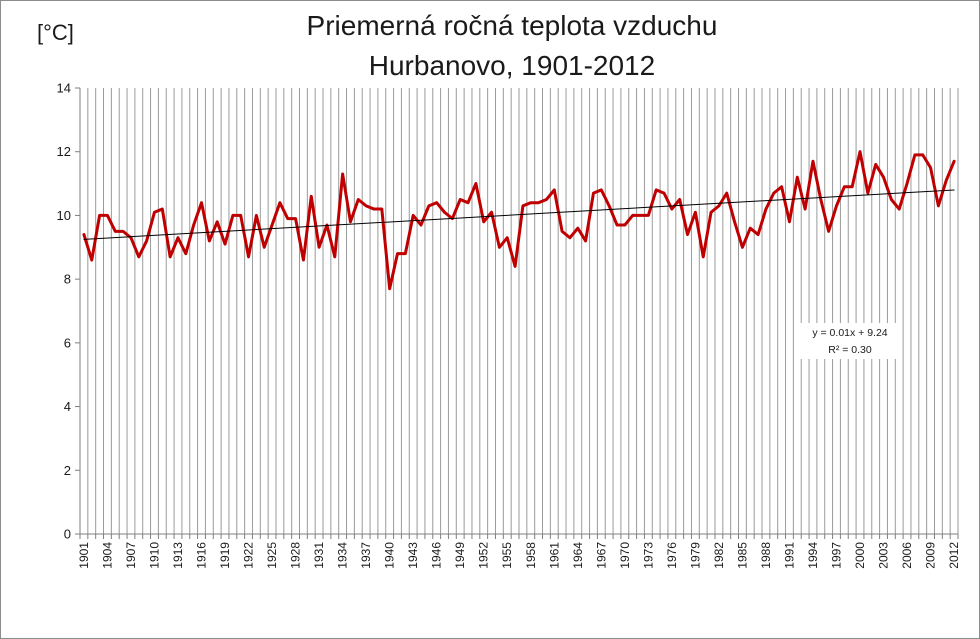 Image resolution: width=980 pixels, height=639 pixels. What do you see at coordinates (789, 555) in the screenshot?
I see `x-tick-label: 1991` at bounding box center [789, 555].